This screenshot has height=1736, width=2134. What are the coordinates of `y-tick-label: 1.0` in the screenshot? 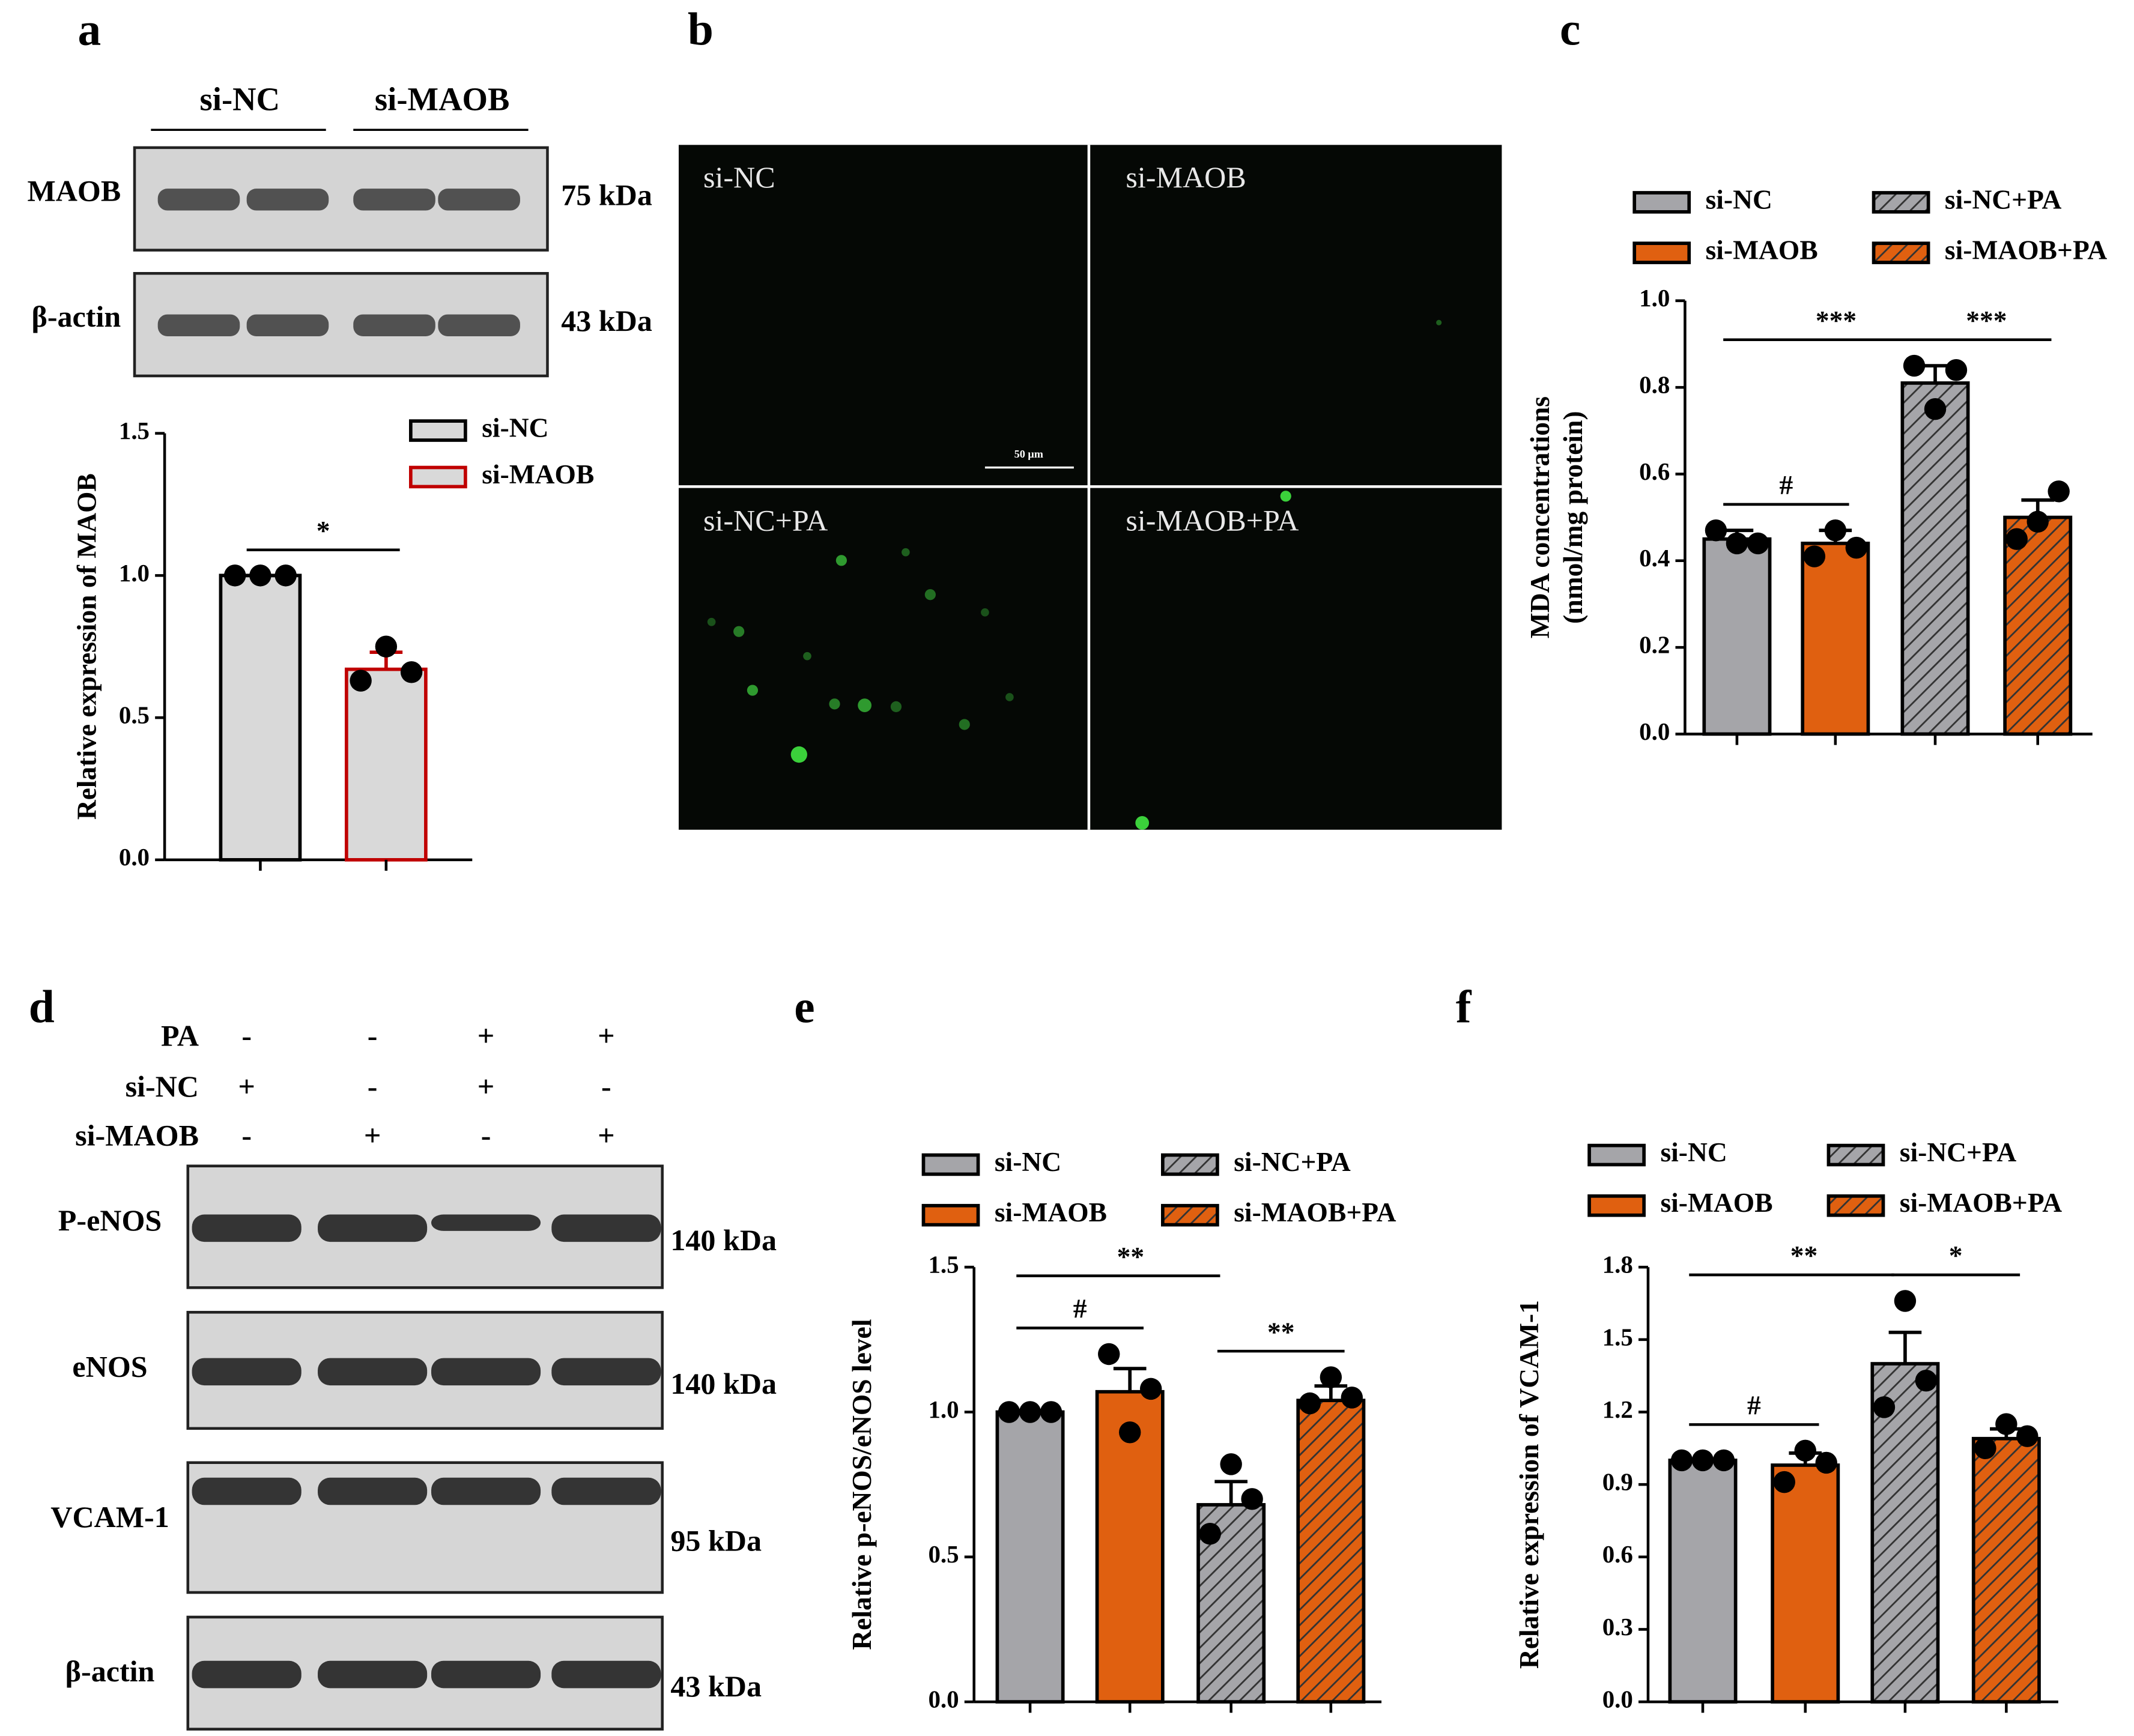 It's located at (135, 573).